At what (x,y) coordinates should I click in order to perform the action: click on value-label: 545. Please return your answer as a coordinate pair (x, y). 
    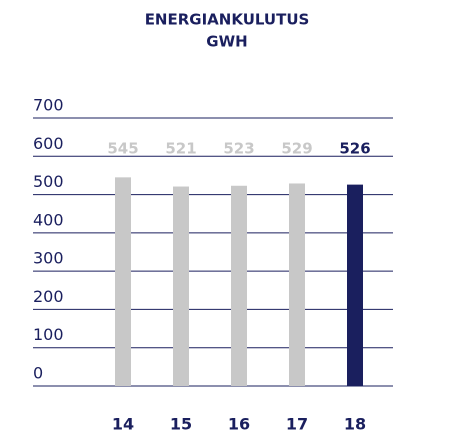
    Looking at the image, I should click on (122, 149).